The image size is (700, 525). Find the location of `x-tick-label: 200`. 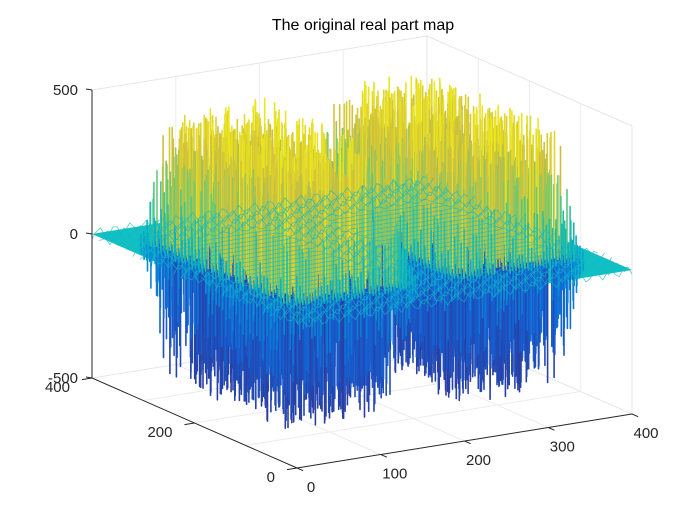

x-tick-label: 200 is located at coordinates (478, 460).